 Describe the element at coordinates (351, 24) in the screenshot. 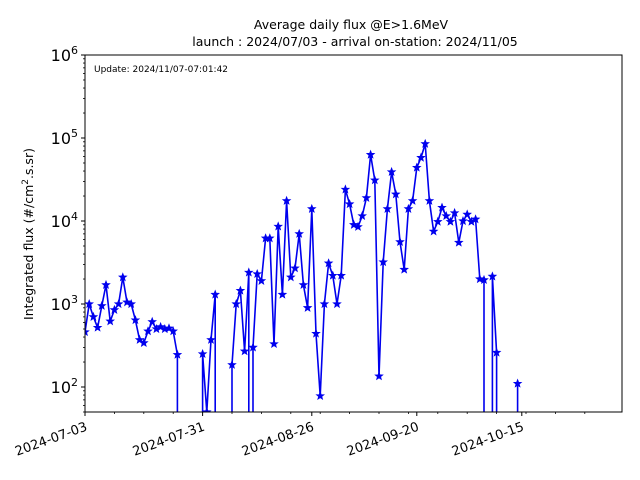

I see `chart-title-line1: Average daily flux @E>1.6MeV` at that location.